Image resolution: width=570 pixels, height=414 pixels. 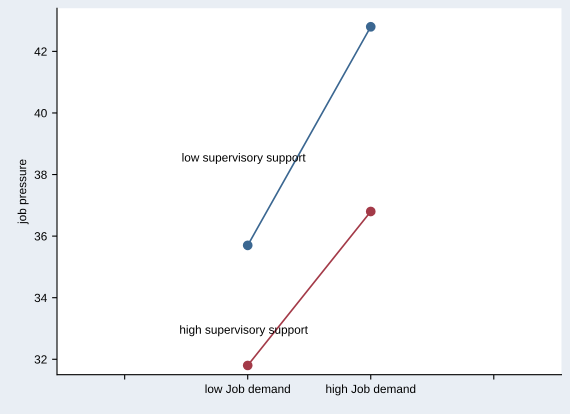 What do you see at coordinates (40, 51) in the screenshot?
I see `y-tick-label: 42` at bounding box center [40, 51].